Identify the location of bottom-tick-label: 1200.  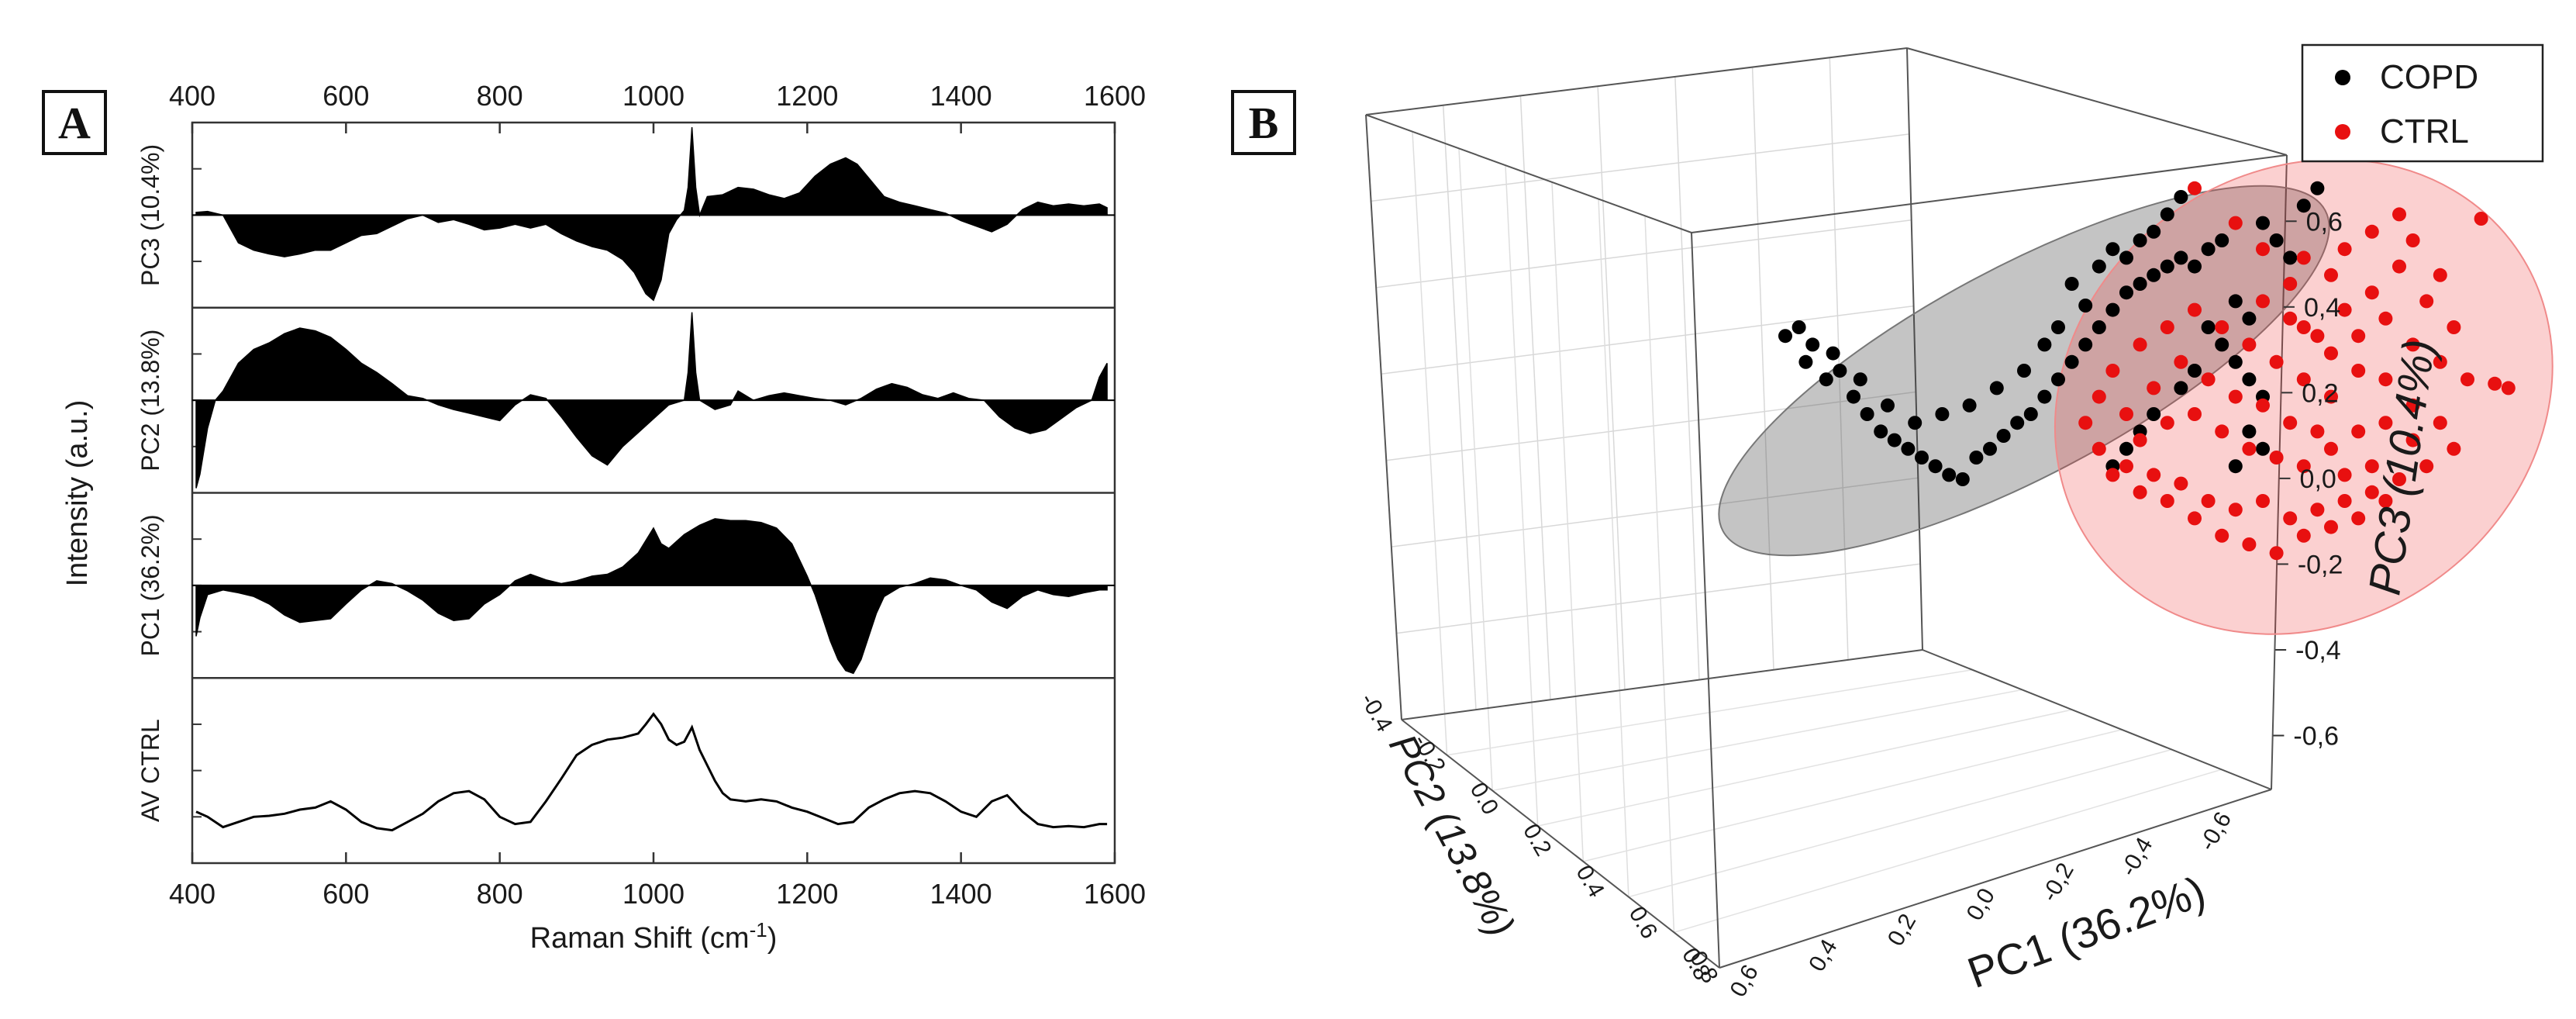
(807, 894).